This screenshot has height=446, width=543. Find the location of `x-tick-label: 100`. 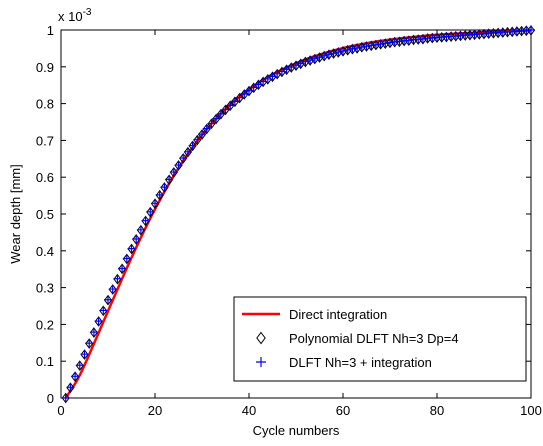

x-tick-label: 100 is located at coordinates (531, 410).